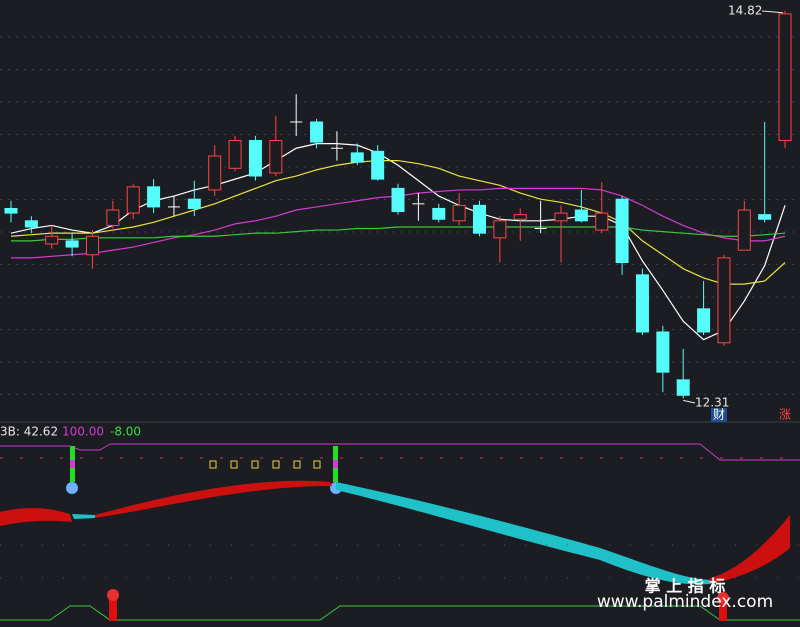 Image resolution: width=800 pixels, height=627 pixels. I want to click on indicator-value: -8.00, so click(125, 432).